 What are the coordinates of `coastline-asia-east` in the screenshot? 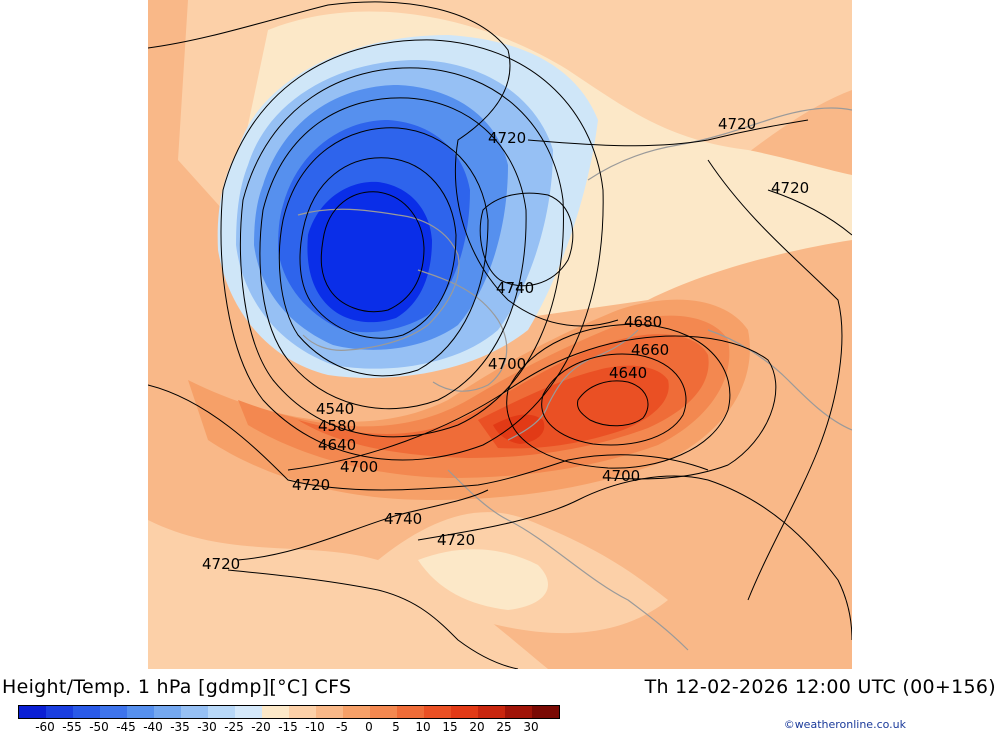 It's located at (779, 380).